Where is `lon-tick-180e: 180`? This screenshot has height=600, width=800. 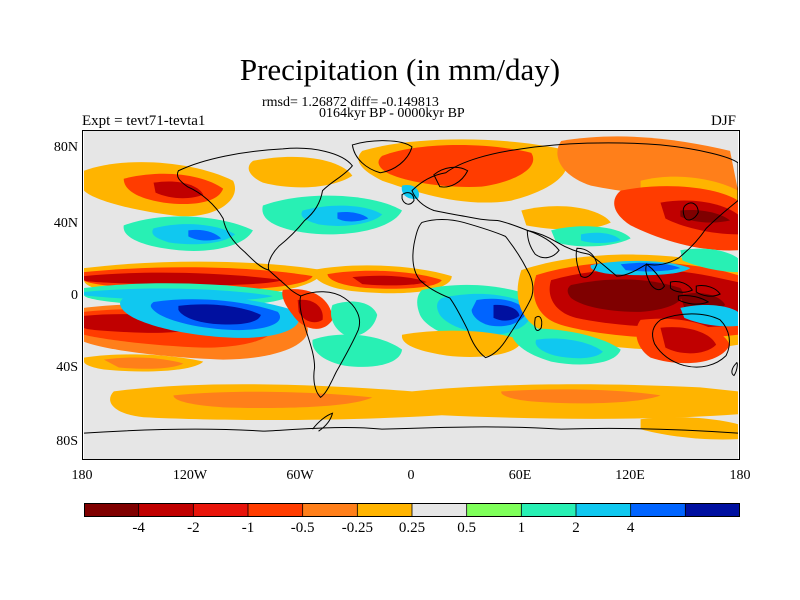 lon-tick-180e: 180 is located at coordinates (740, 475).